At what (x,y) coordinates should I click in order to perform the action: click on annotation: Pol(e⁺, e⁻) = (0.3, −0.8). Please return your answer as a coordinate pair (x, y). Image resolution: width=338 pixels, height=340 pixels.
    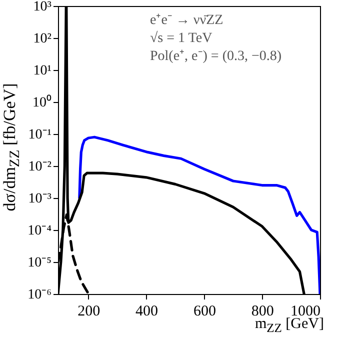
    Looking at the image, I should click on (216, 57).